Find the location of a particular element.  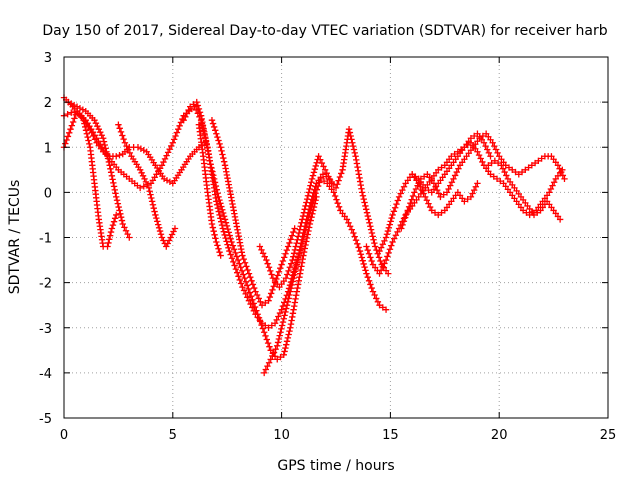

y-tick-labels: -5 -4 -3 -2 -1 0 1 2 3 is located at coordinates (45, 239).